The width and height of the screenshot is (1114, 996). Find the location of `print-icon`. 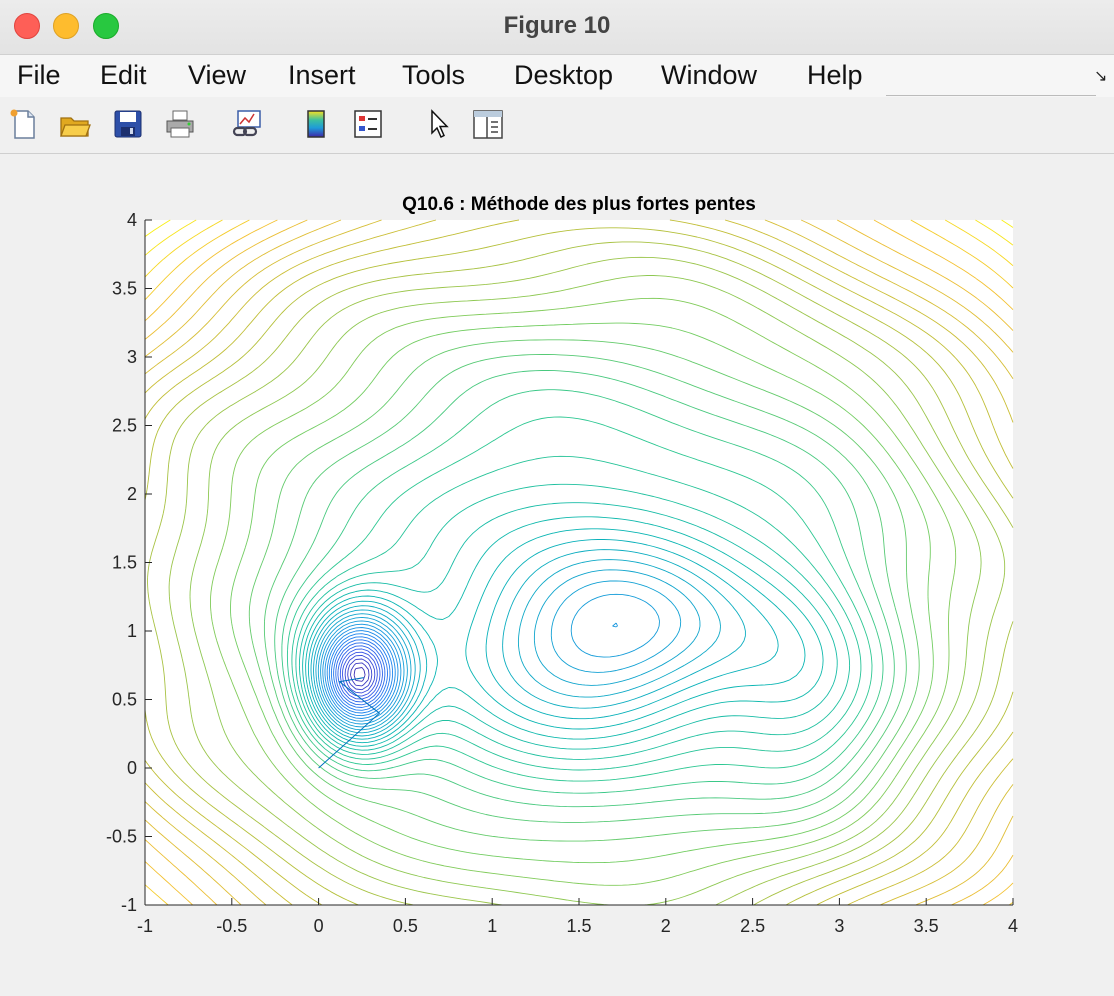

print-icon is located at coordinates (180, 124).